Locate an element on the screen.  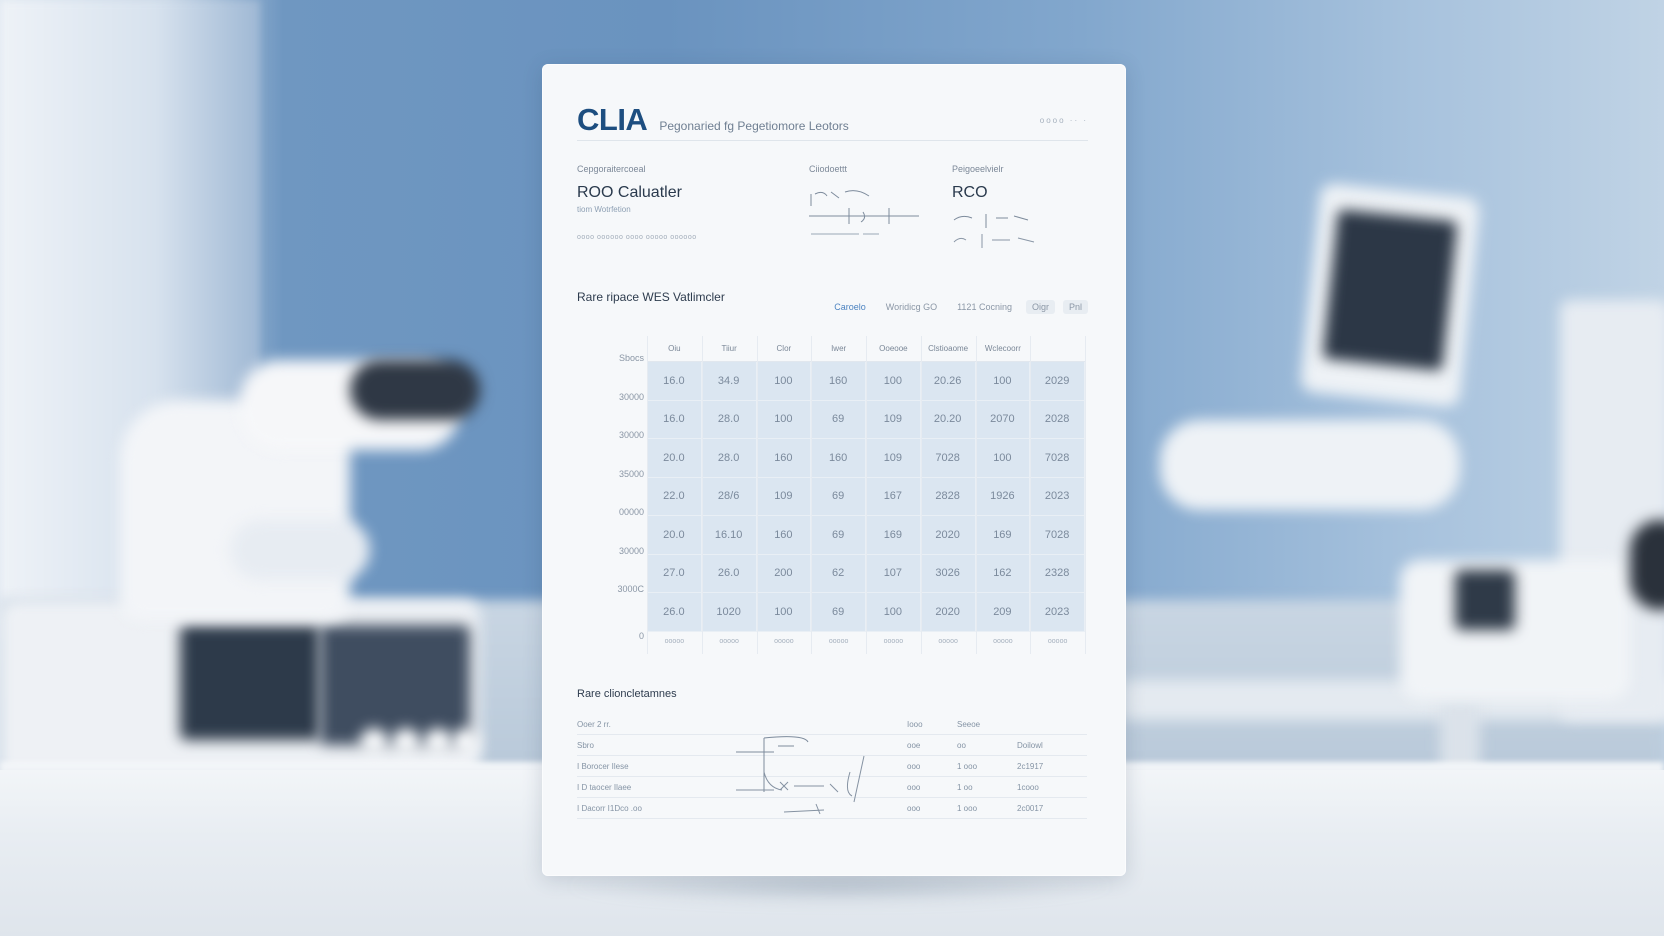
table-cell: 109 is located at coordinates (784, 496).